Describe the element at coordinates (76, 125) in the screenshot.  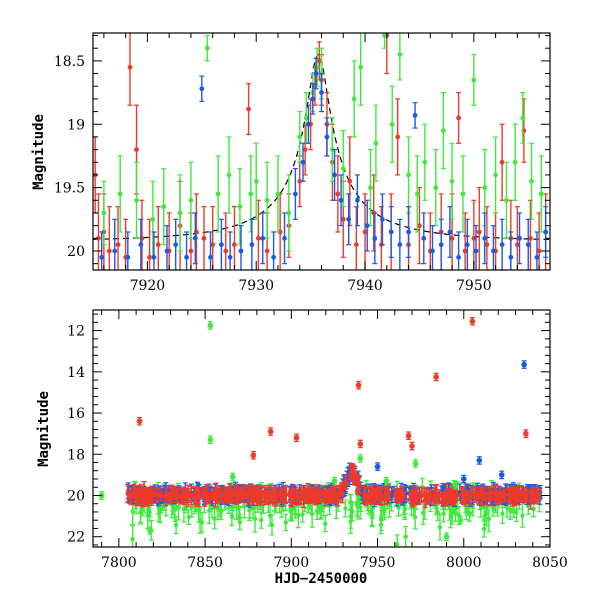
I see `y-tick-label: 19` at that location.